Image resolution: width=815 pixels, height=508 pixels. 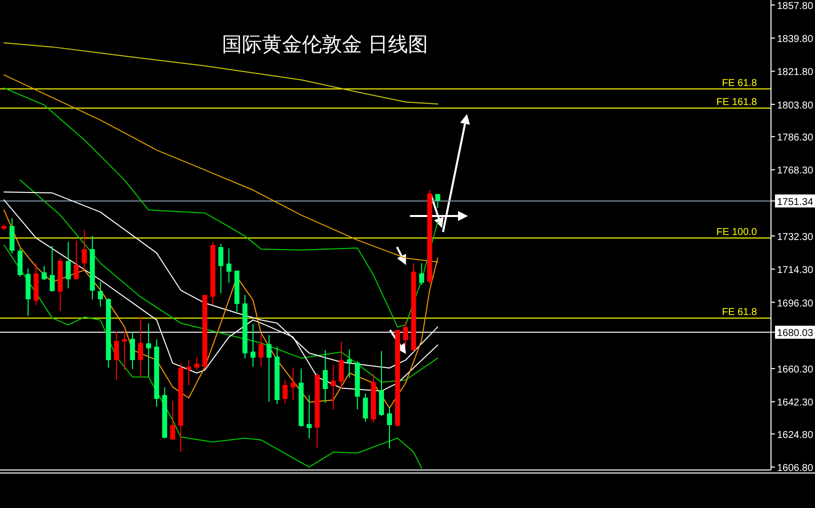 What do you see at coordinates (795, 138) in the screenshot?
I see `y-tick-label: 1786.30` at bounding box center [795, 138].